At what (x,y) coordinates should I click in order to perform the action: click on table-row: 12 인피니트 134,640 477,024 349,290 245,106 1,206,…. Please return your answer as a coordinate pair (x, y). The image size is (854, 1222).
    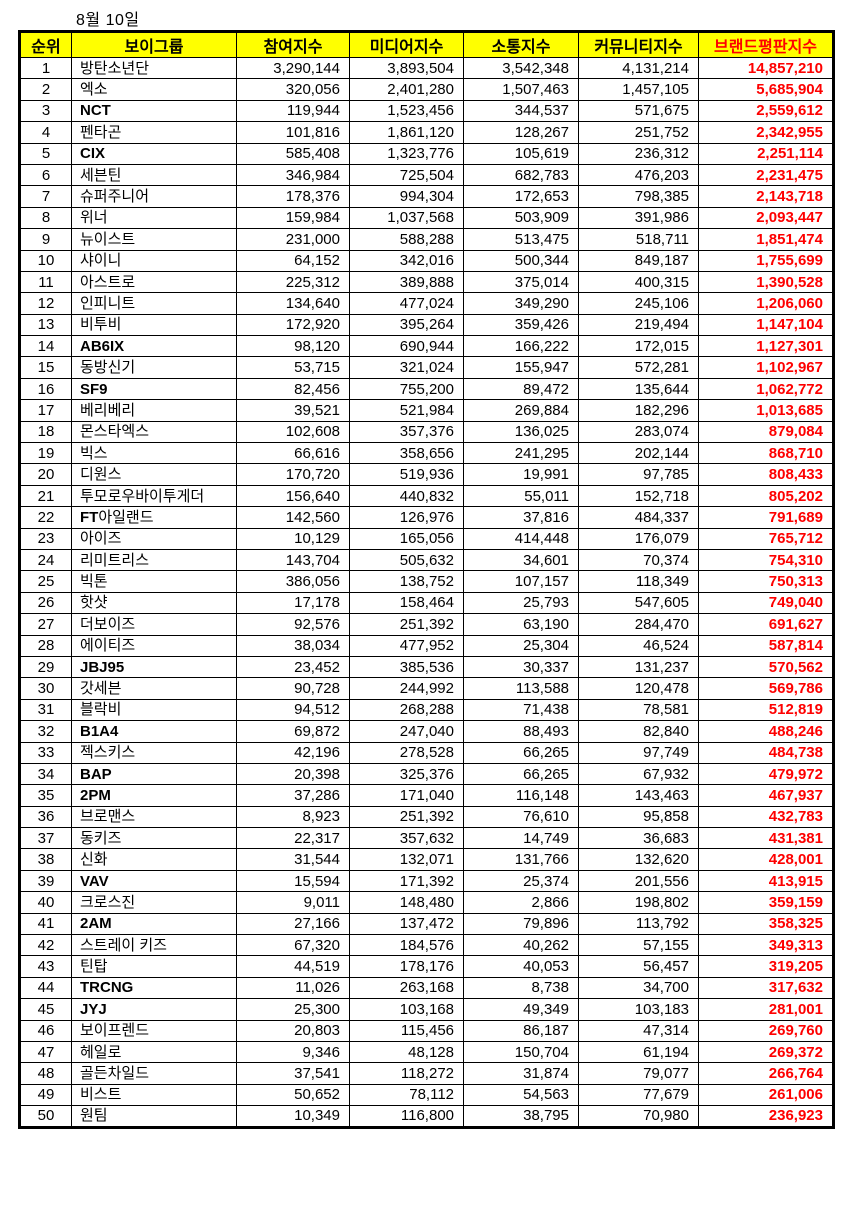
    Looking at the image, I should click on (426, 303).